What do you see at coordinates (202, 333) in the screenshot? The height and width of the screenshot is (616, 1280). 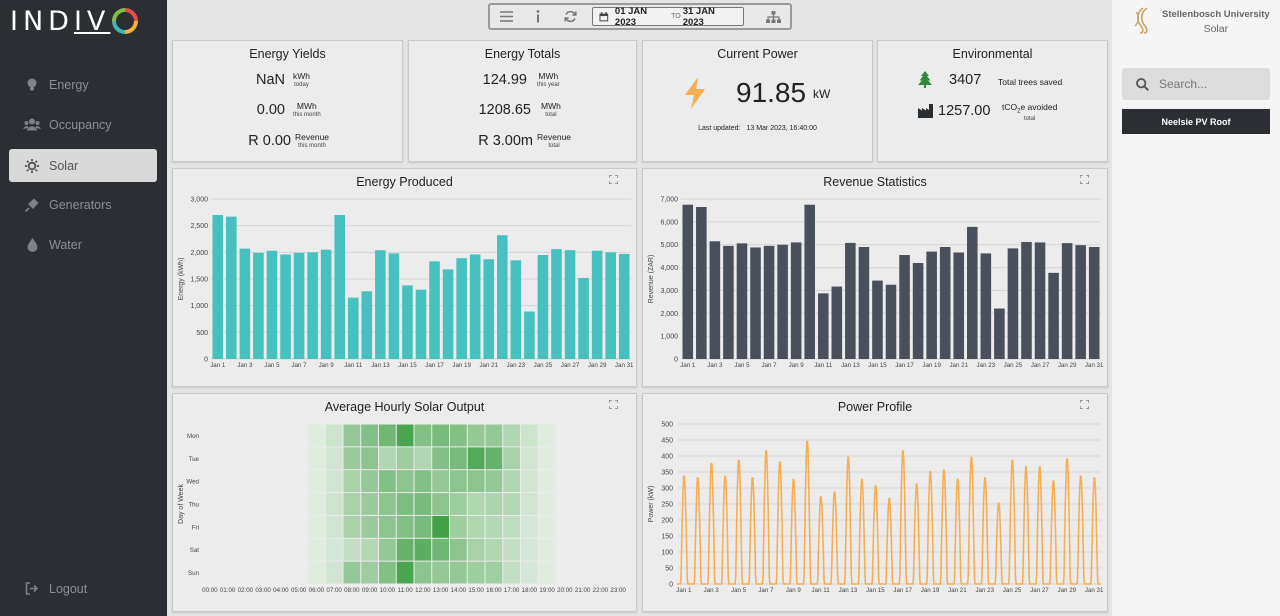 I see `y-tick-label: 500` at bounding box center [202, 333].